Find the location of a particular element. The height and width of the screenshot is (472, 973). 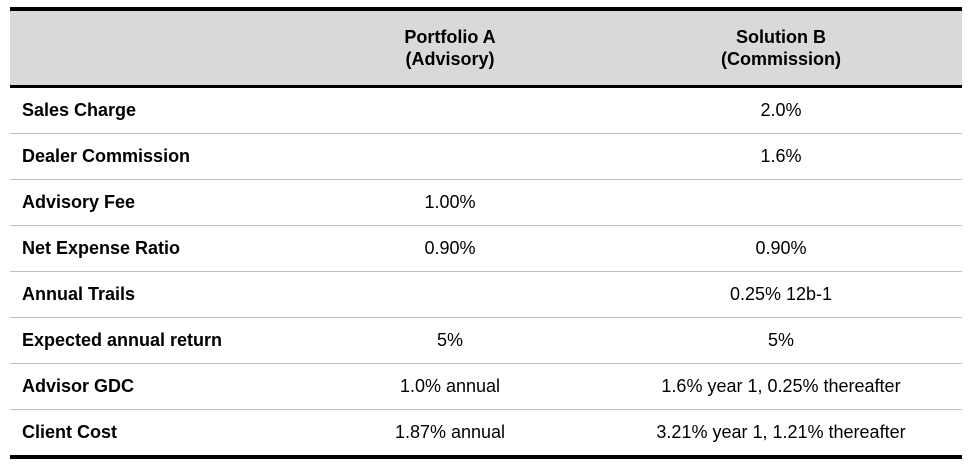

table-row: Advisory Fee 1.00% is located at coordinates (486, 202).